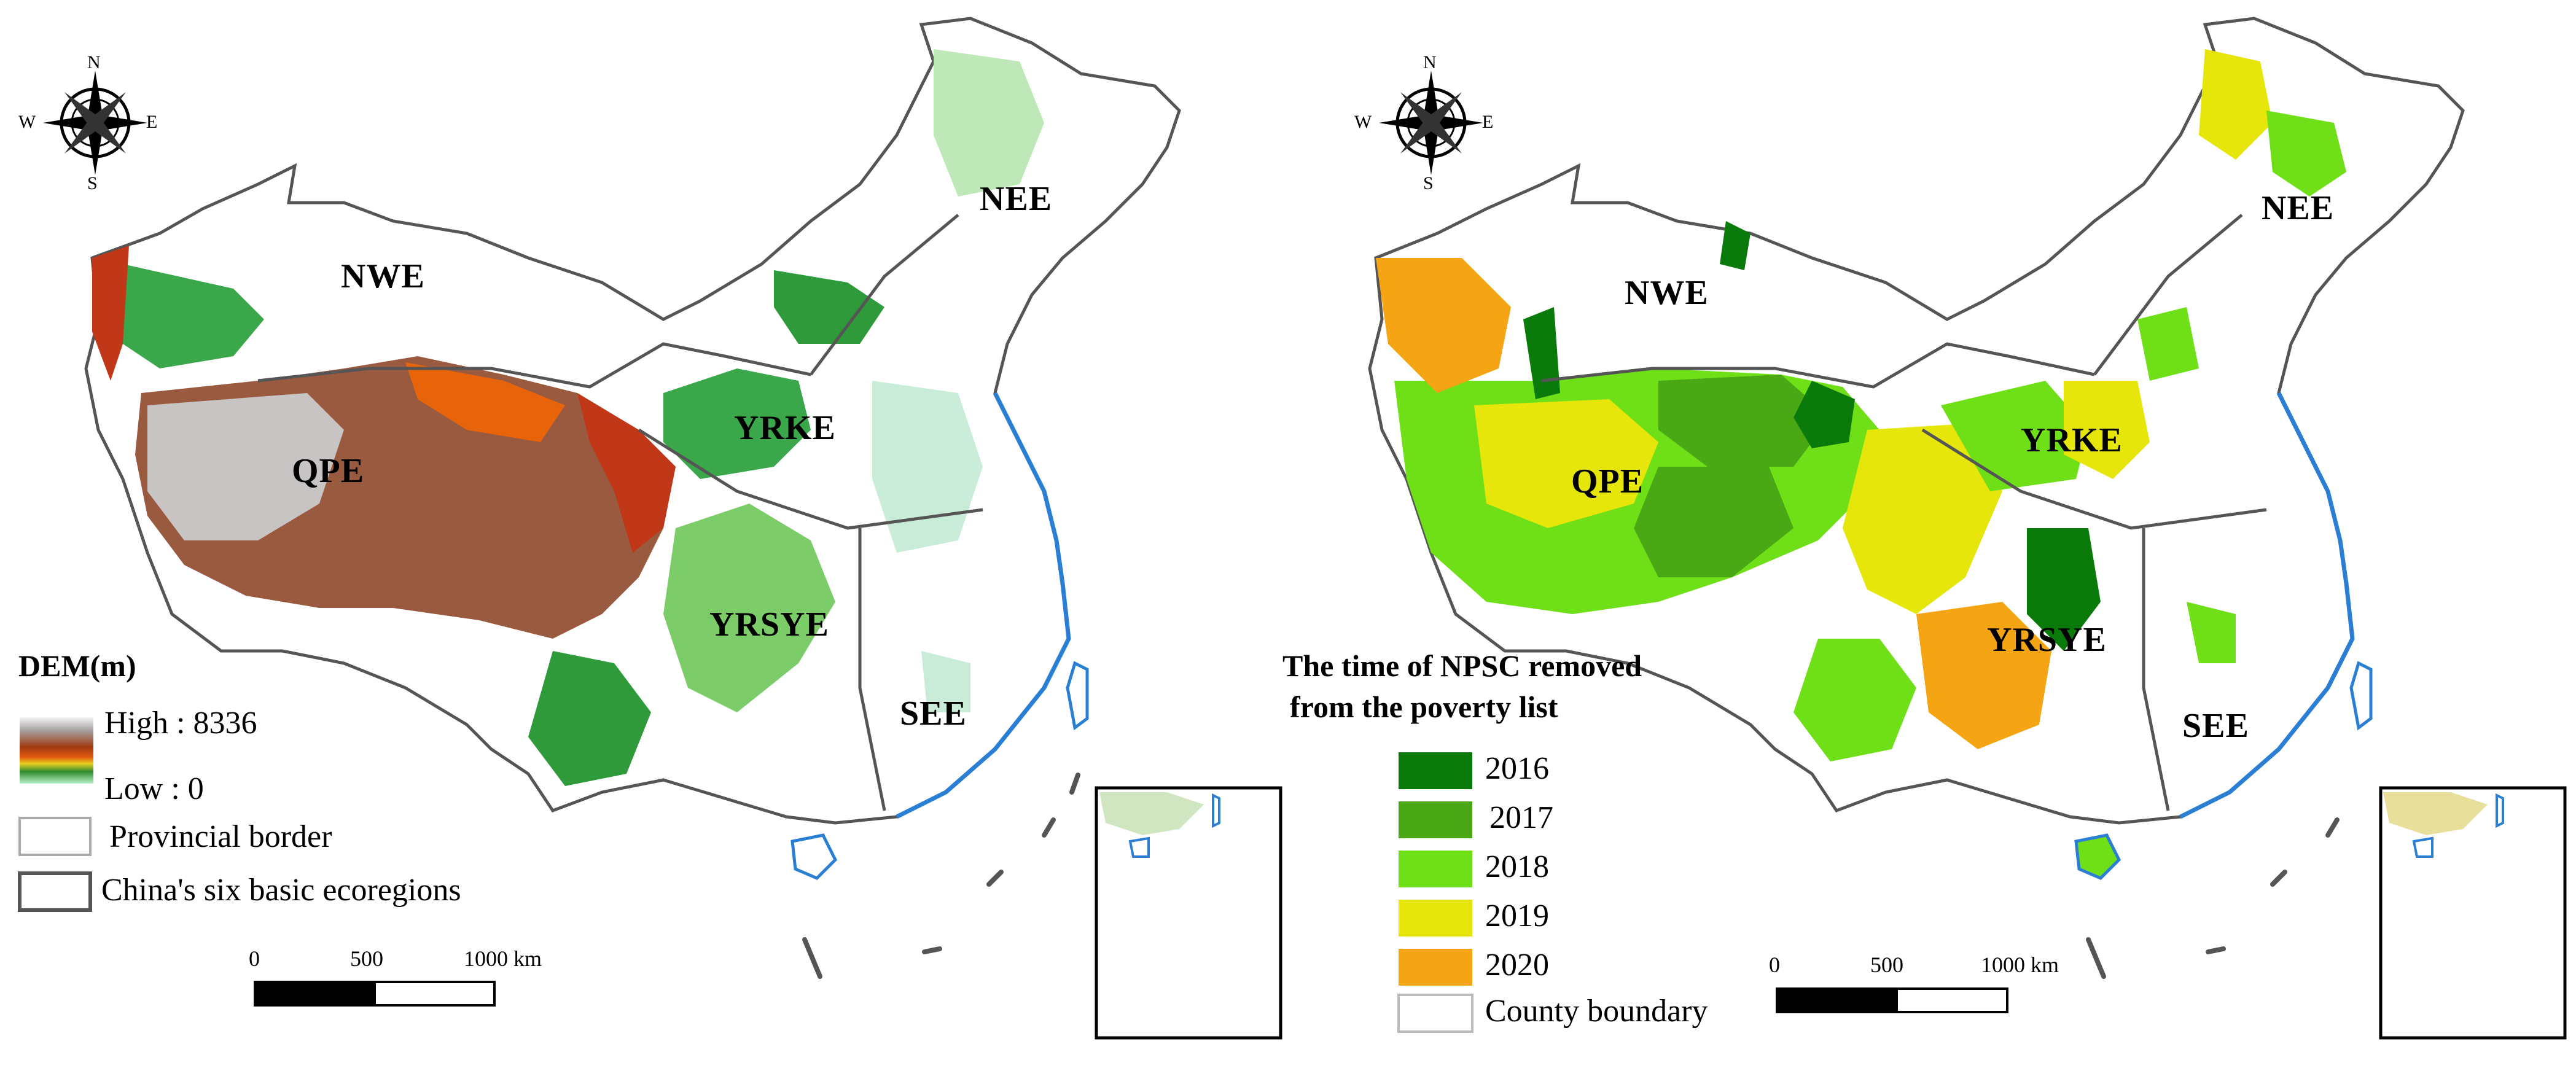 The image size is (2576, 1071). I want to click on legend-swatch-2018, so click(1435, 869).